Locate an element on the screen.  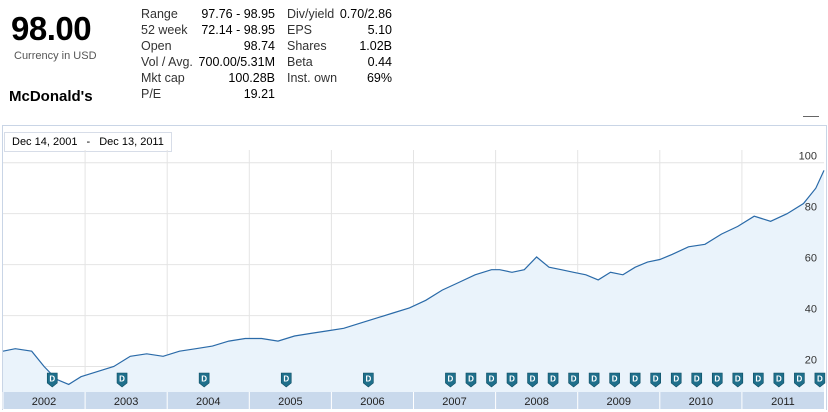
stat-right-label: Inst. own is located at coordinates (312, 78).